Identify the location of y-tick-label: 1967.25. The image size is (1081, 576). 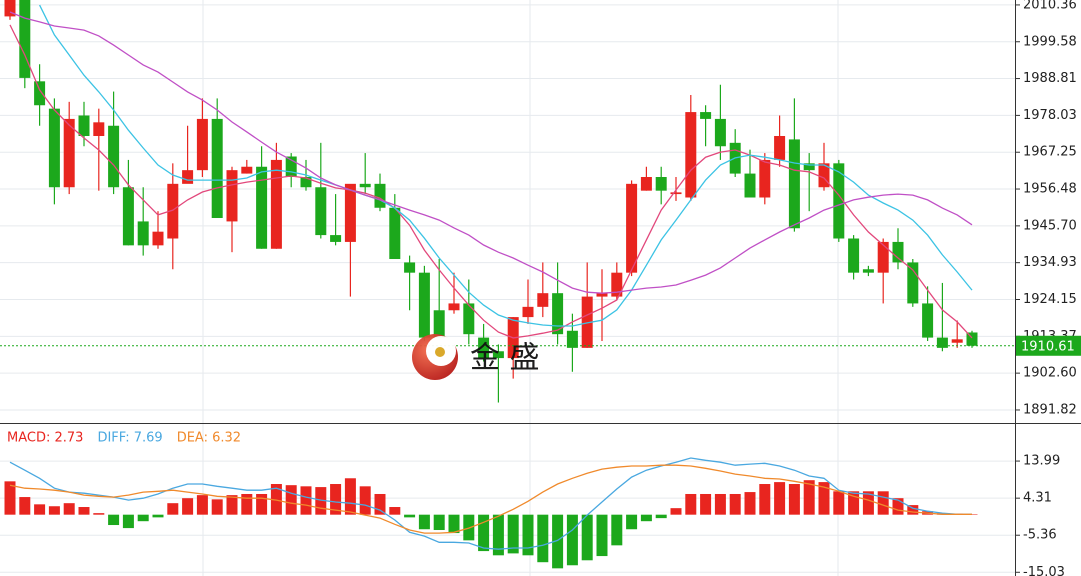
(1050, 152).